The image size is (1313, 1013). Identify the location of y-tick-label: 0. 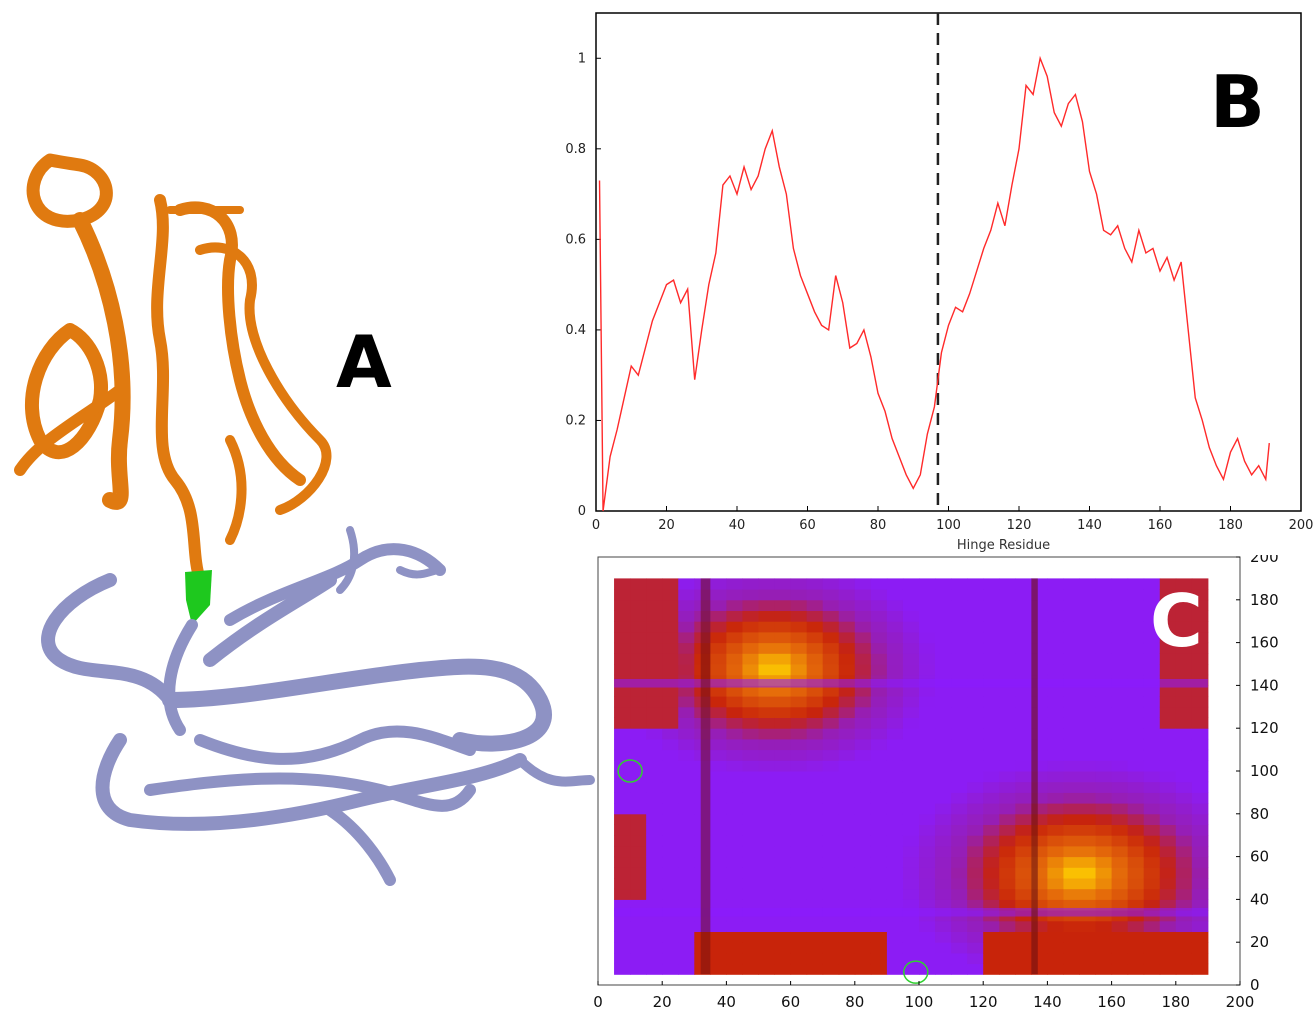
(1255, 985).